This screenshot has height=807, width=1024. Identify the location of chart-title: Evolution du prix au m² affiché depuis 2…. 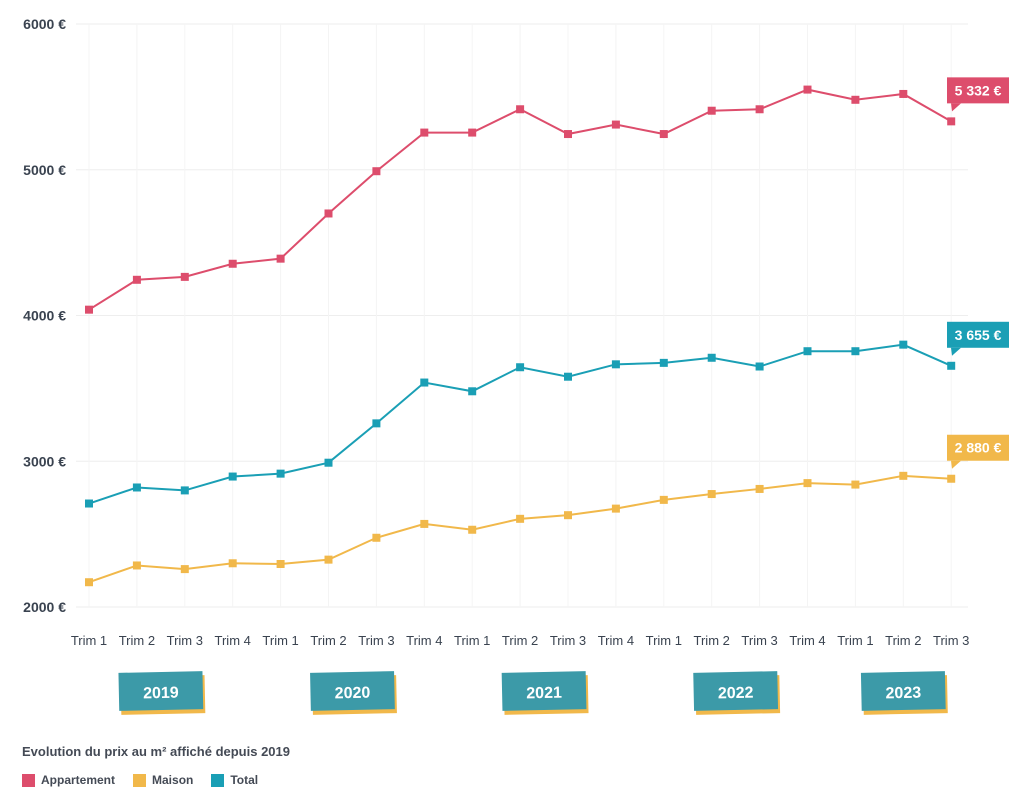
(156, 751).